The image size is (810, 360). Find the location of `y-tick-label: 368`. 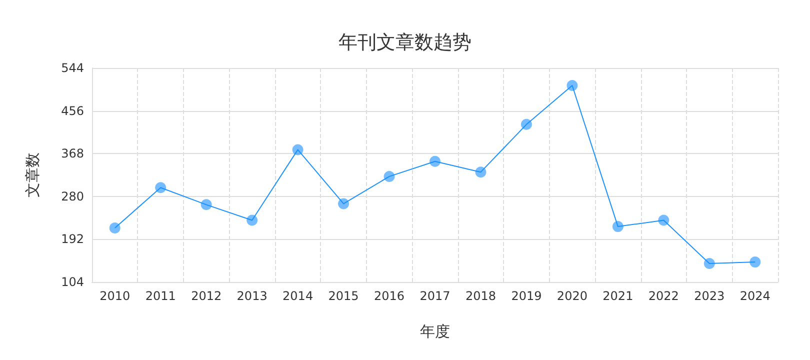

y-tick-label: 368 is located at coordinates (72, 153).